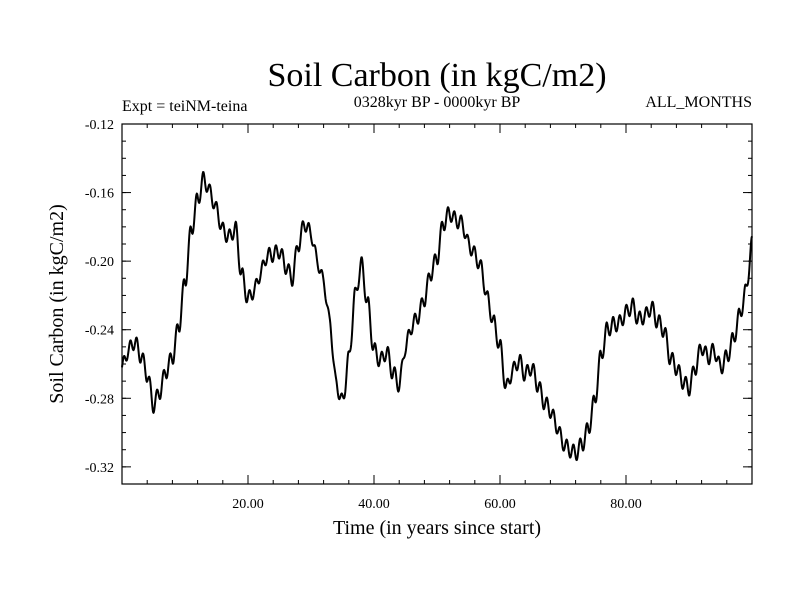 The image size is (800, 600). What do you see at coordinates (374, 504) in the screenshot?
I see `x-tick-label: 40.00` at bounding box center [374, 504].